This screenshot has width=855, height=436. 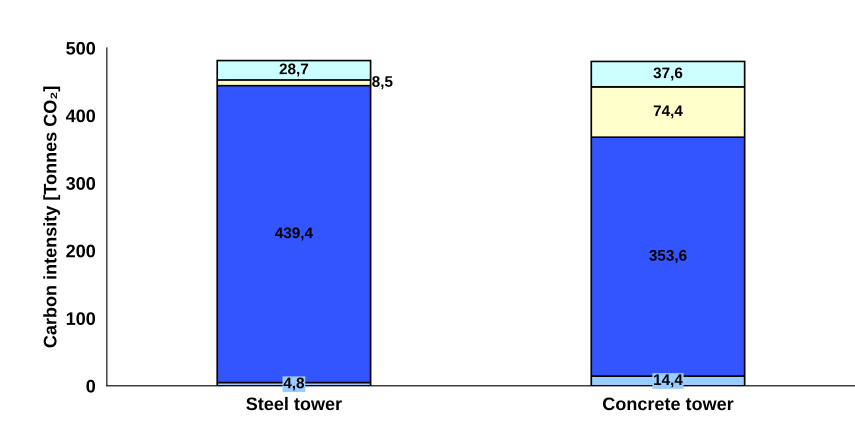 What do you see at coordinates (382, 83) in the screenshot?
I see `data-label: 8,5` at bounding box center [382, 83].